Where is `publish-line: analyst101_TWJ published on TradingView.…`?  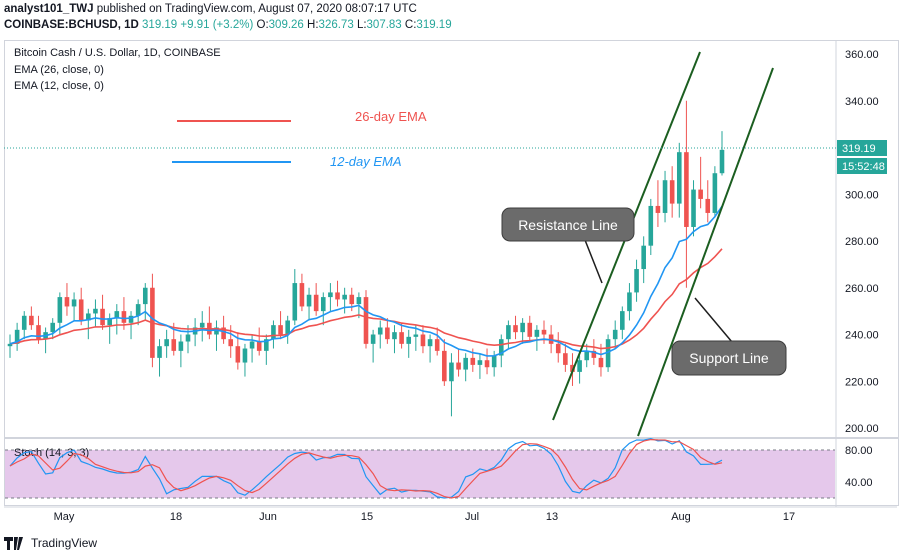 publish-line: analyst101_TWJ published on TradingView.… is located at coordinates (210, 9).